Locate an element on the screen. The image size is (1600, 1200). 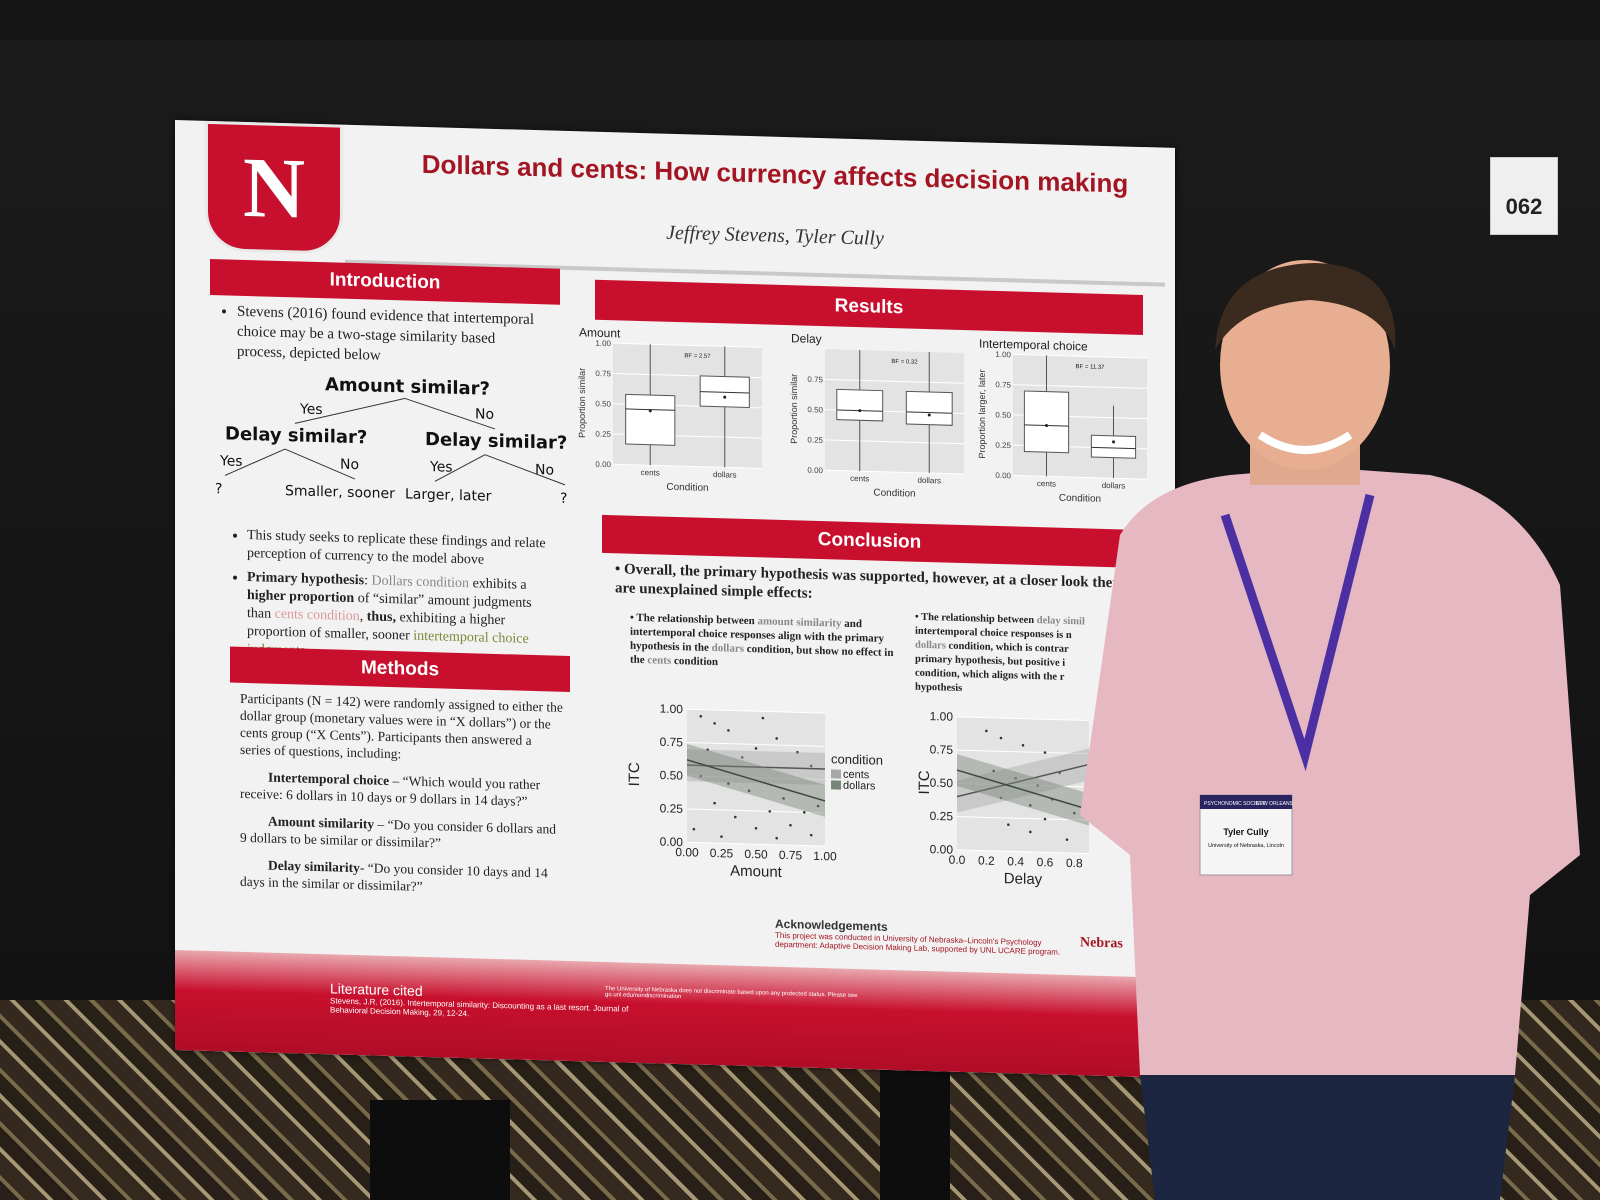
chart-title: Intertemporal choice is located at coordinates (1033, 345).